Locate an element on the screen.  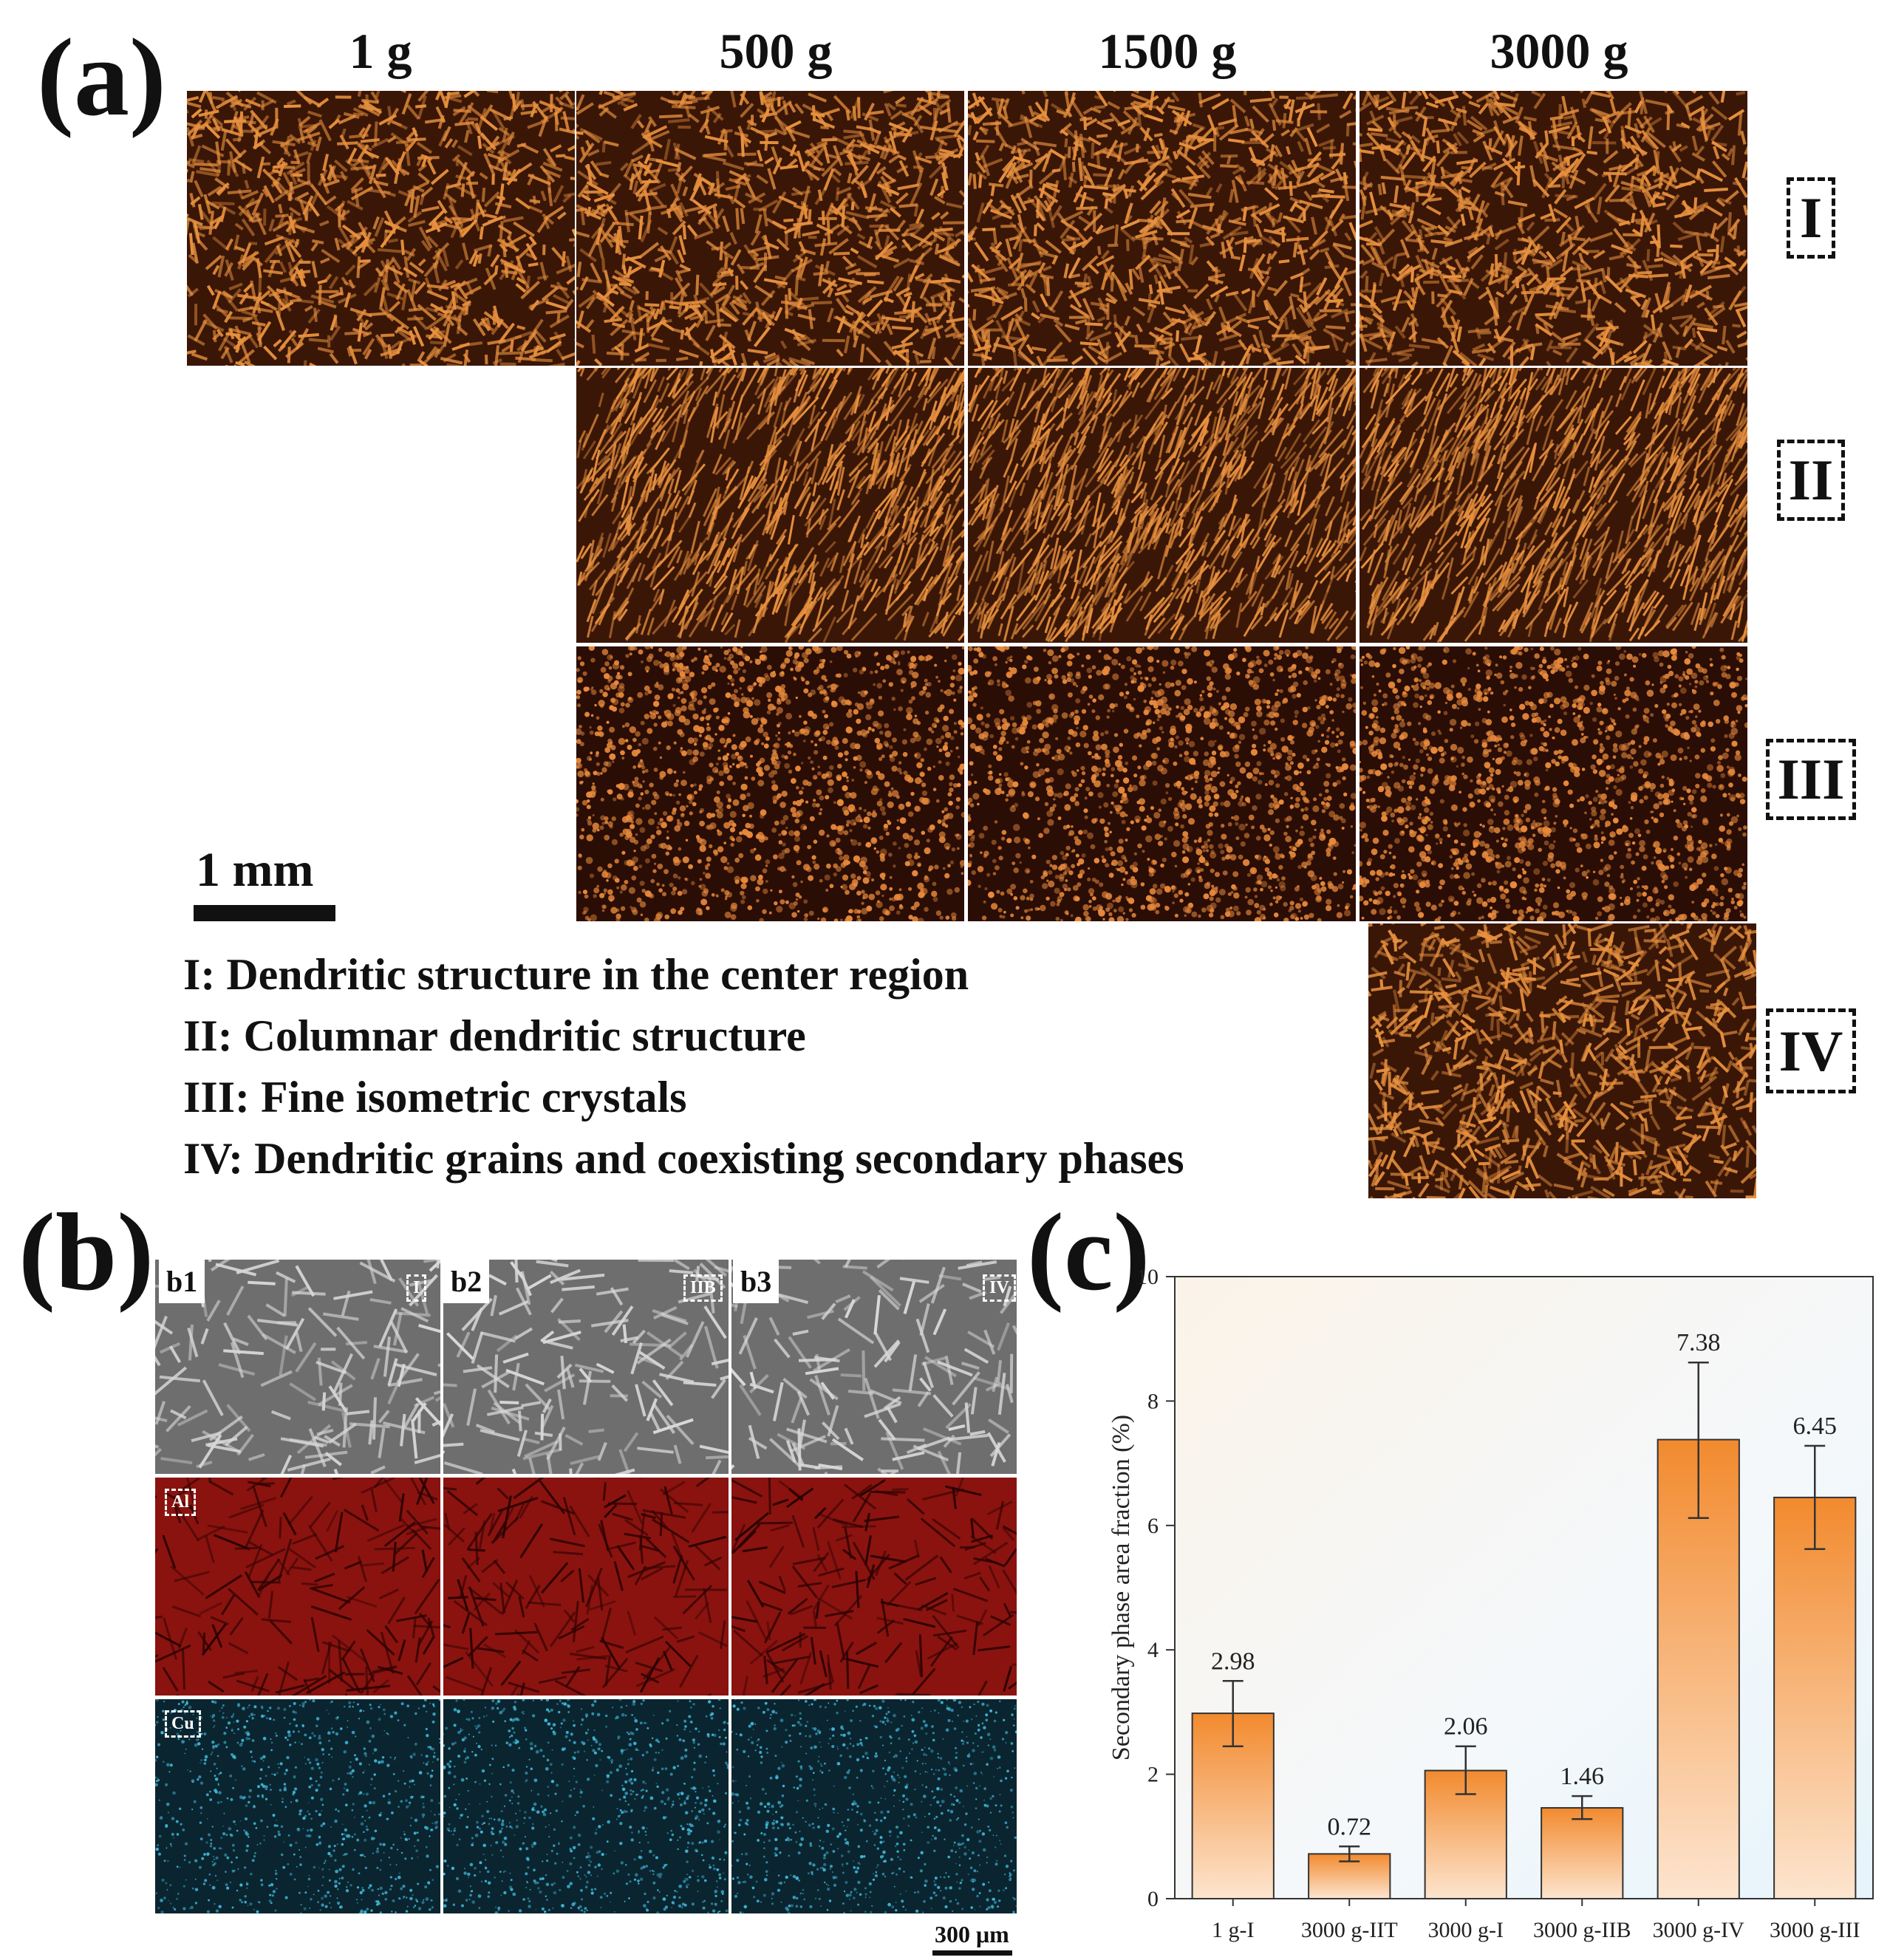
x-tick-label-1: 3000 g-IIT is located at coordinates (1349, 1930).